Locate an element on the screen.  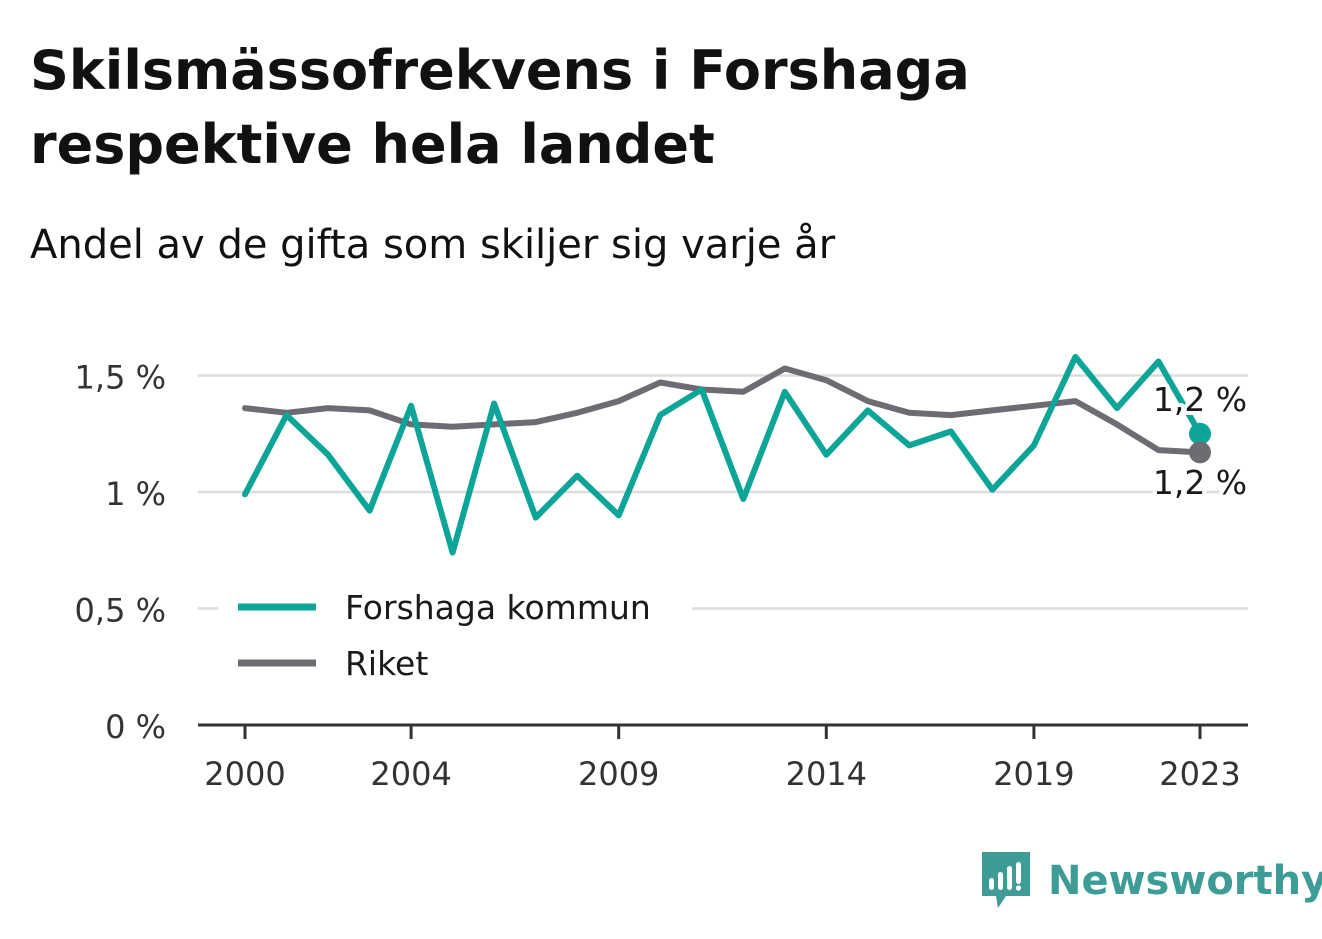
brand-name: Newsworthy is located at coordinates (1185, 881).